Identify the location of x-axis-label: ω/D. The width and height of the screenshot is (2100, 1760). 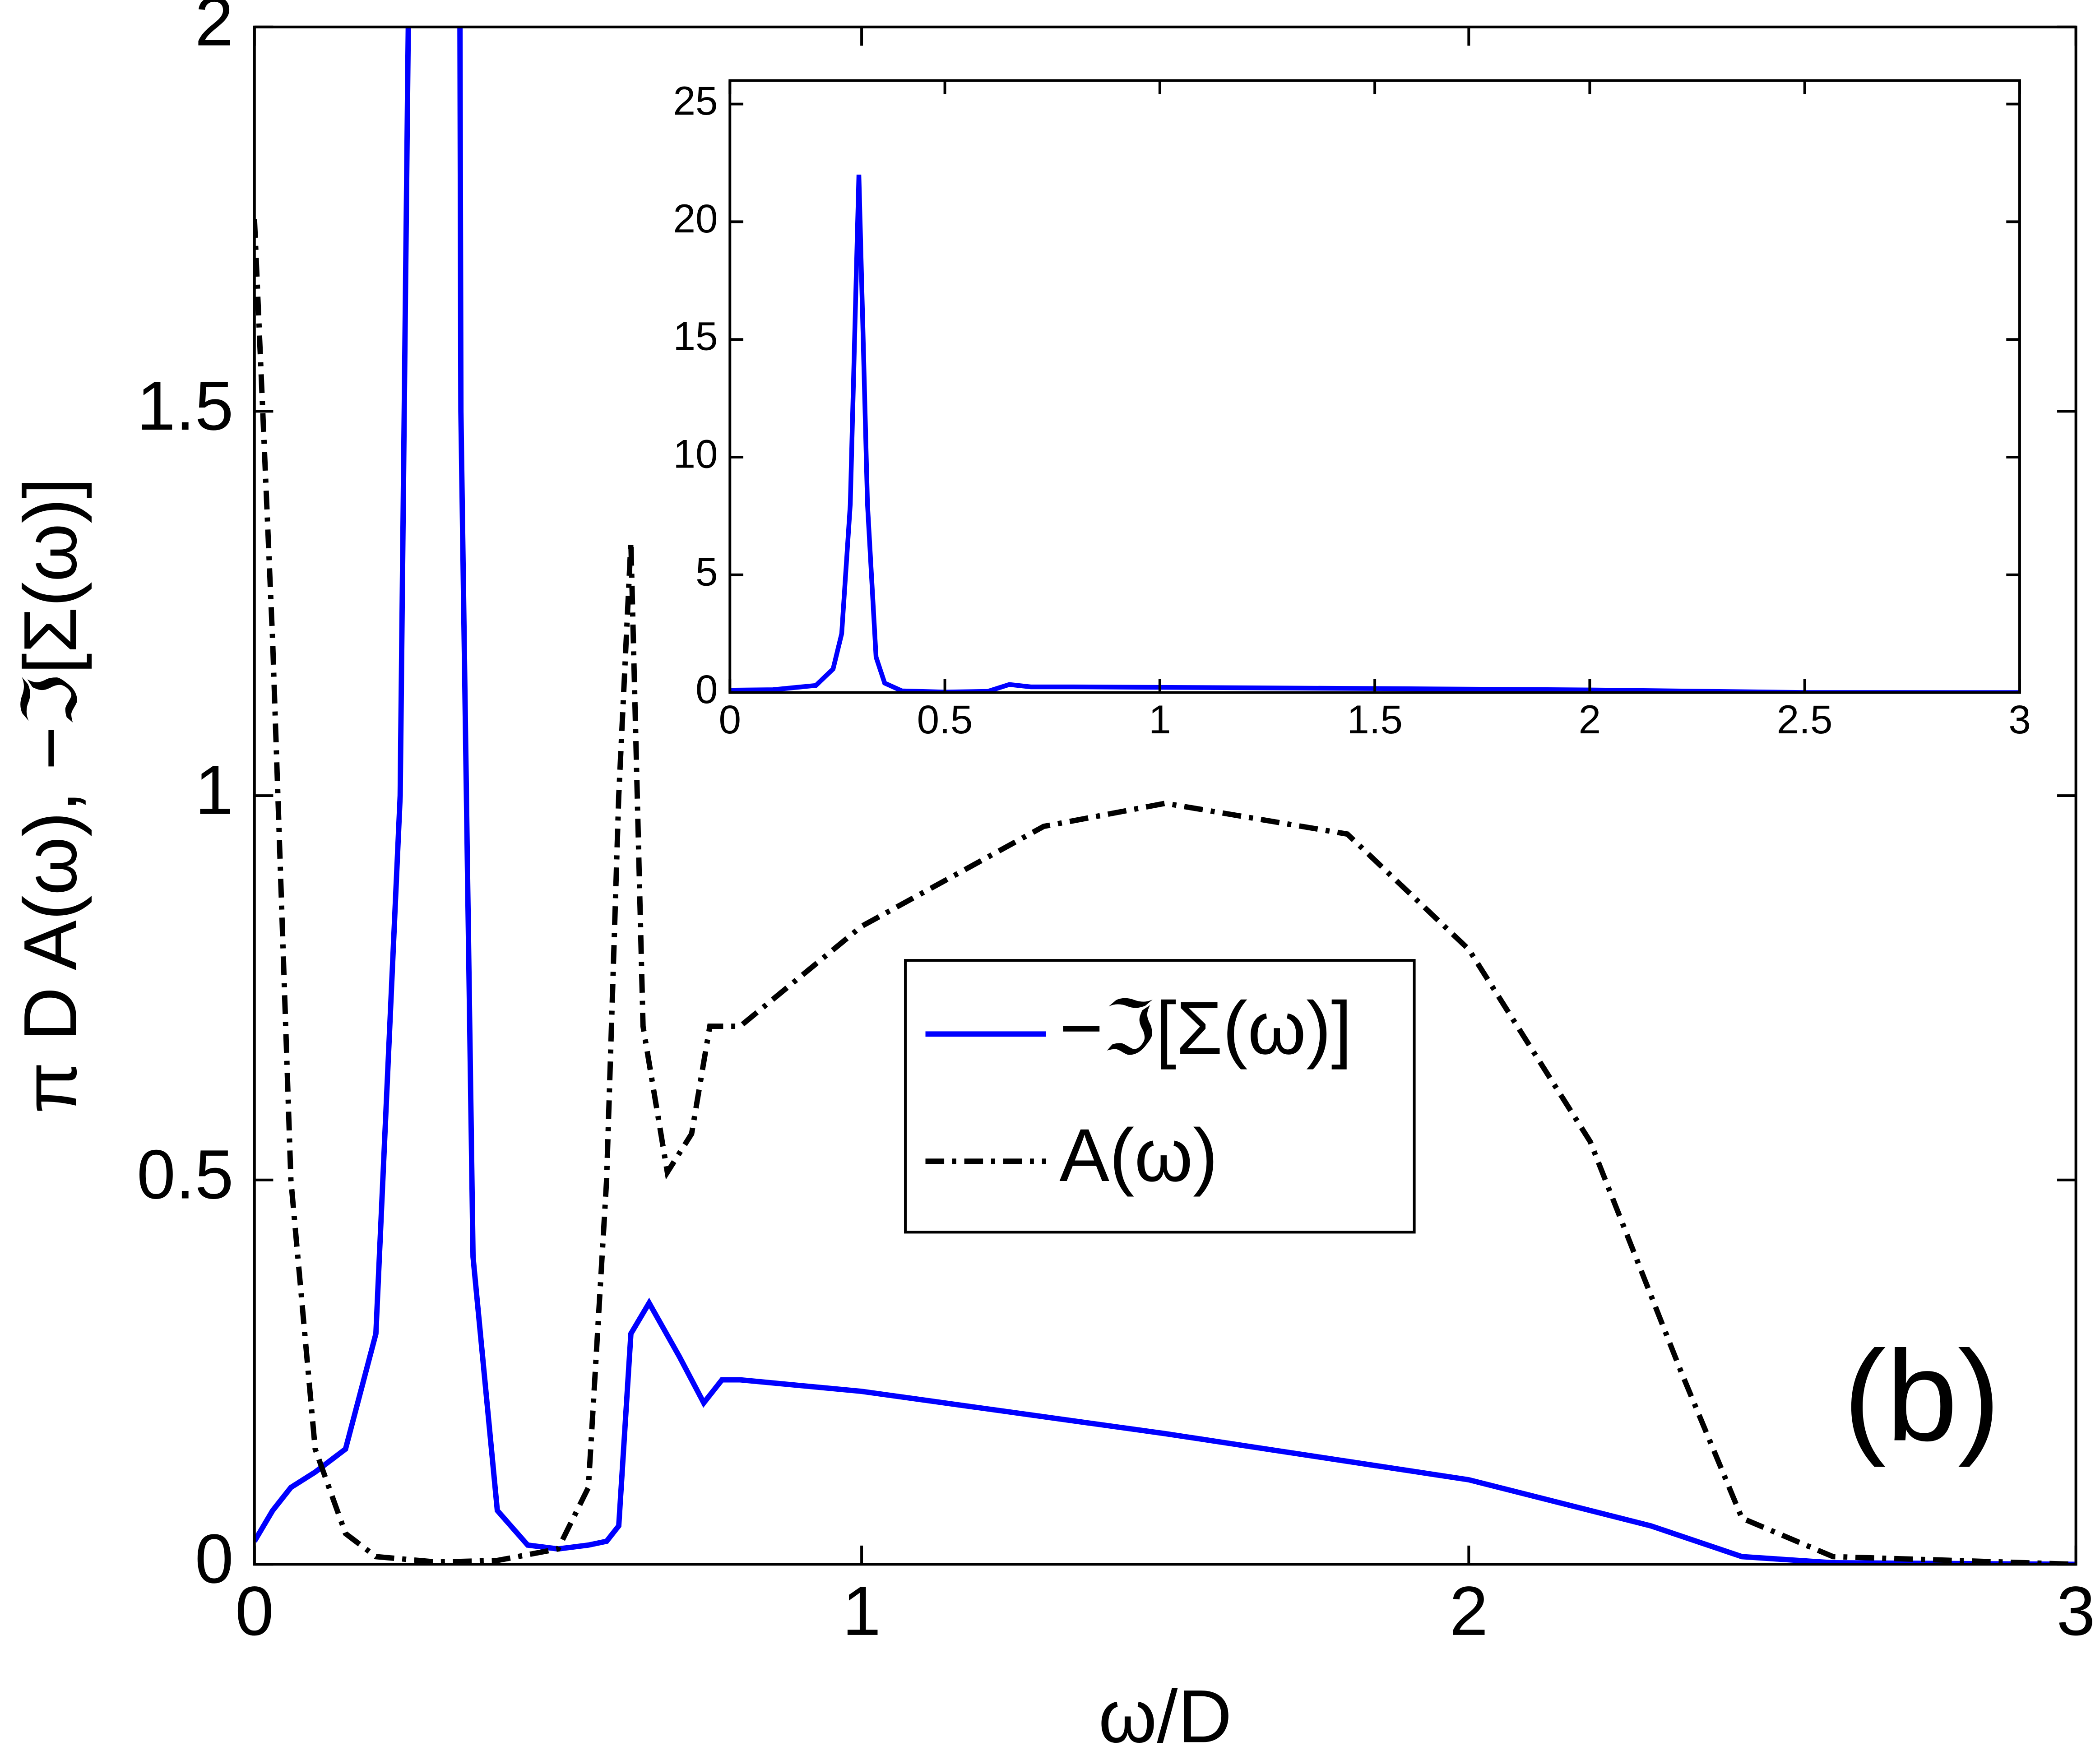
(1165, 1716).